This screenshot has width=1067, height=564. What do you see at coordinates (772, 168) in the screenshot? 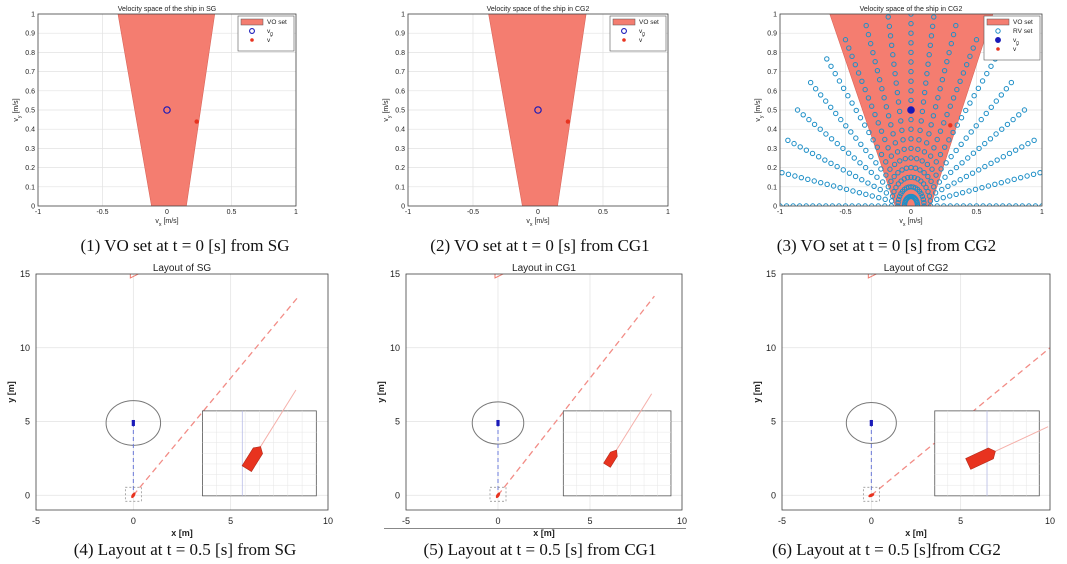
I see `y-tick-label: 0.2` at bounding box center [772, 168].